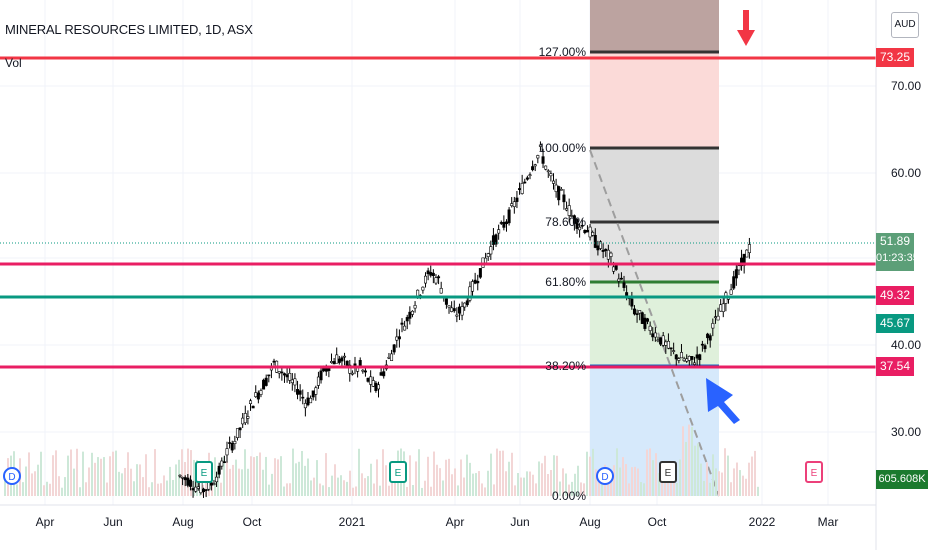 The height and width of the screenshot is (550, 932). Describe the element at coordinates (565, 222) in the screenshot. I see `fib-label-78: 78.60%` at that location.